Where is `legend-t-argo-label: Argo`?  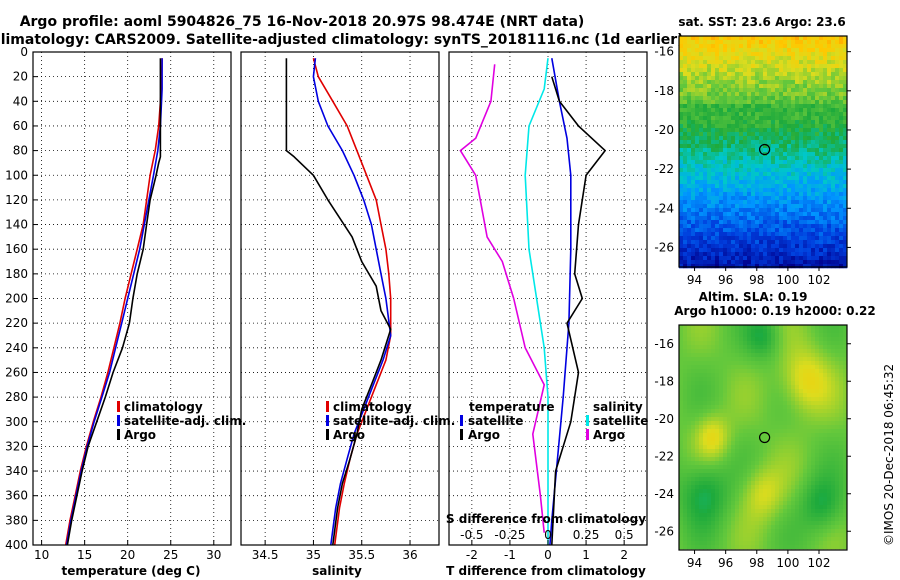
legend-t-argo-label: Argo is located at coordinates (484, 435).